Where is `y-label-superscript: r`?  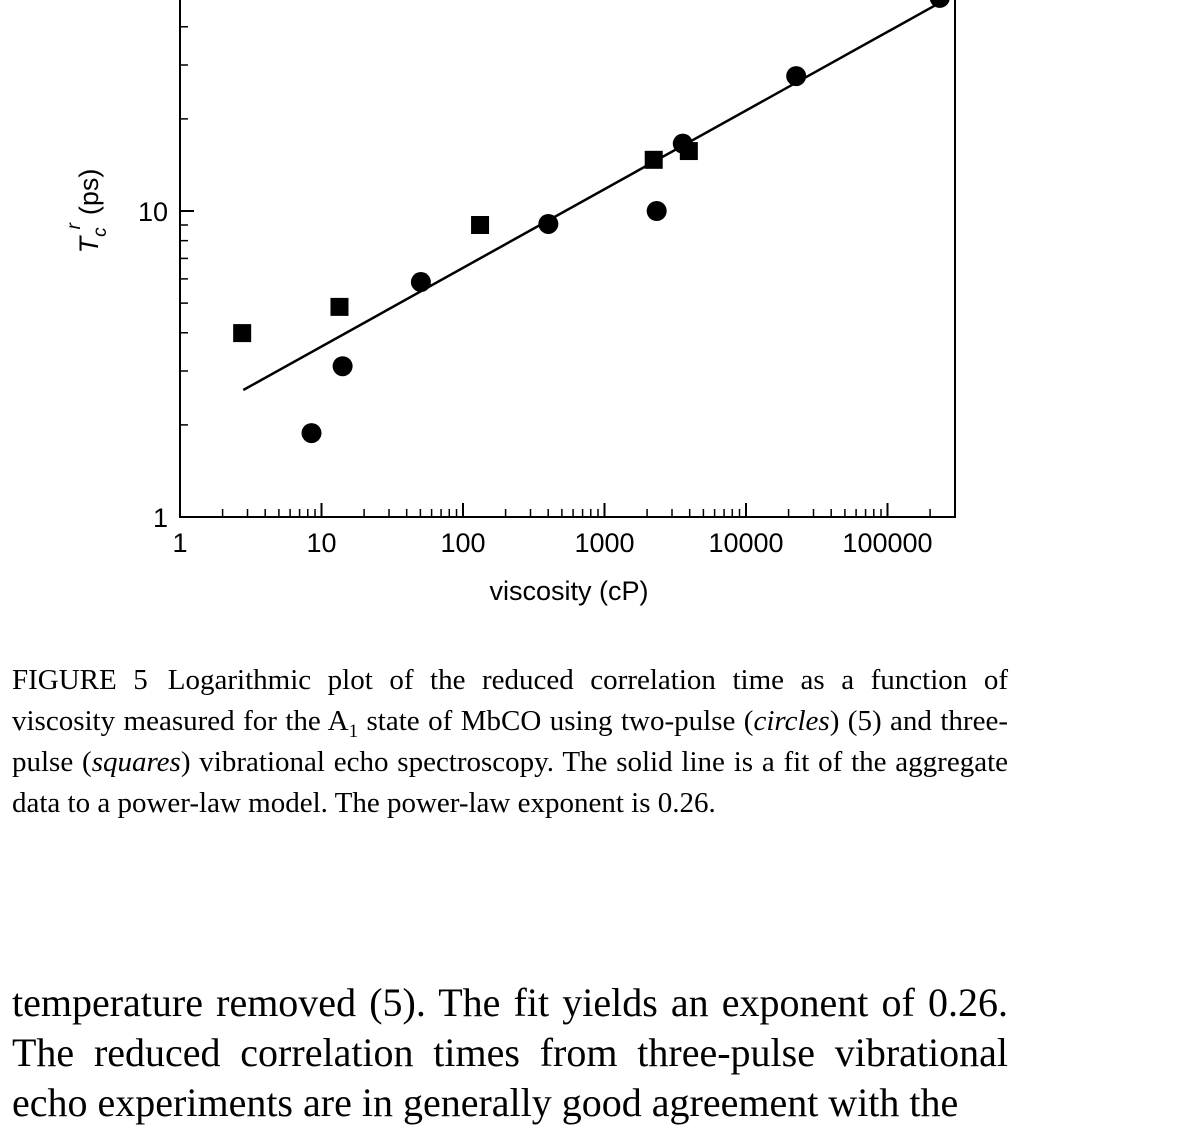 y-label-superscript: r is located at coordinates (74, 225).